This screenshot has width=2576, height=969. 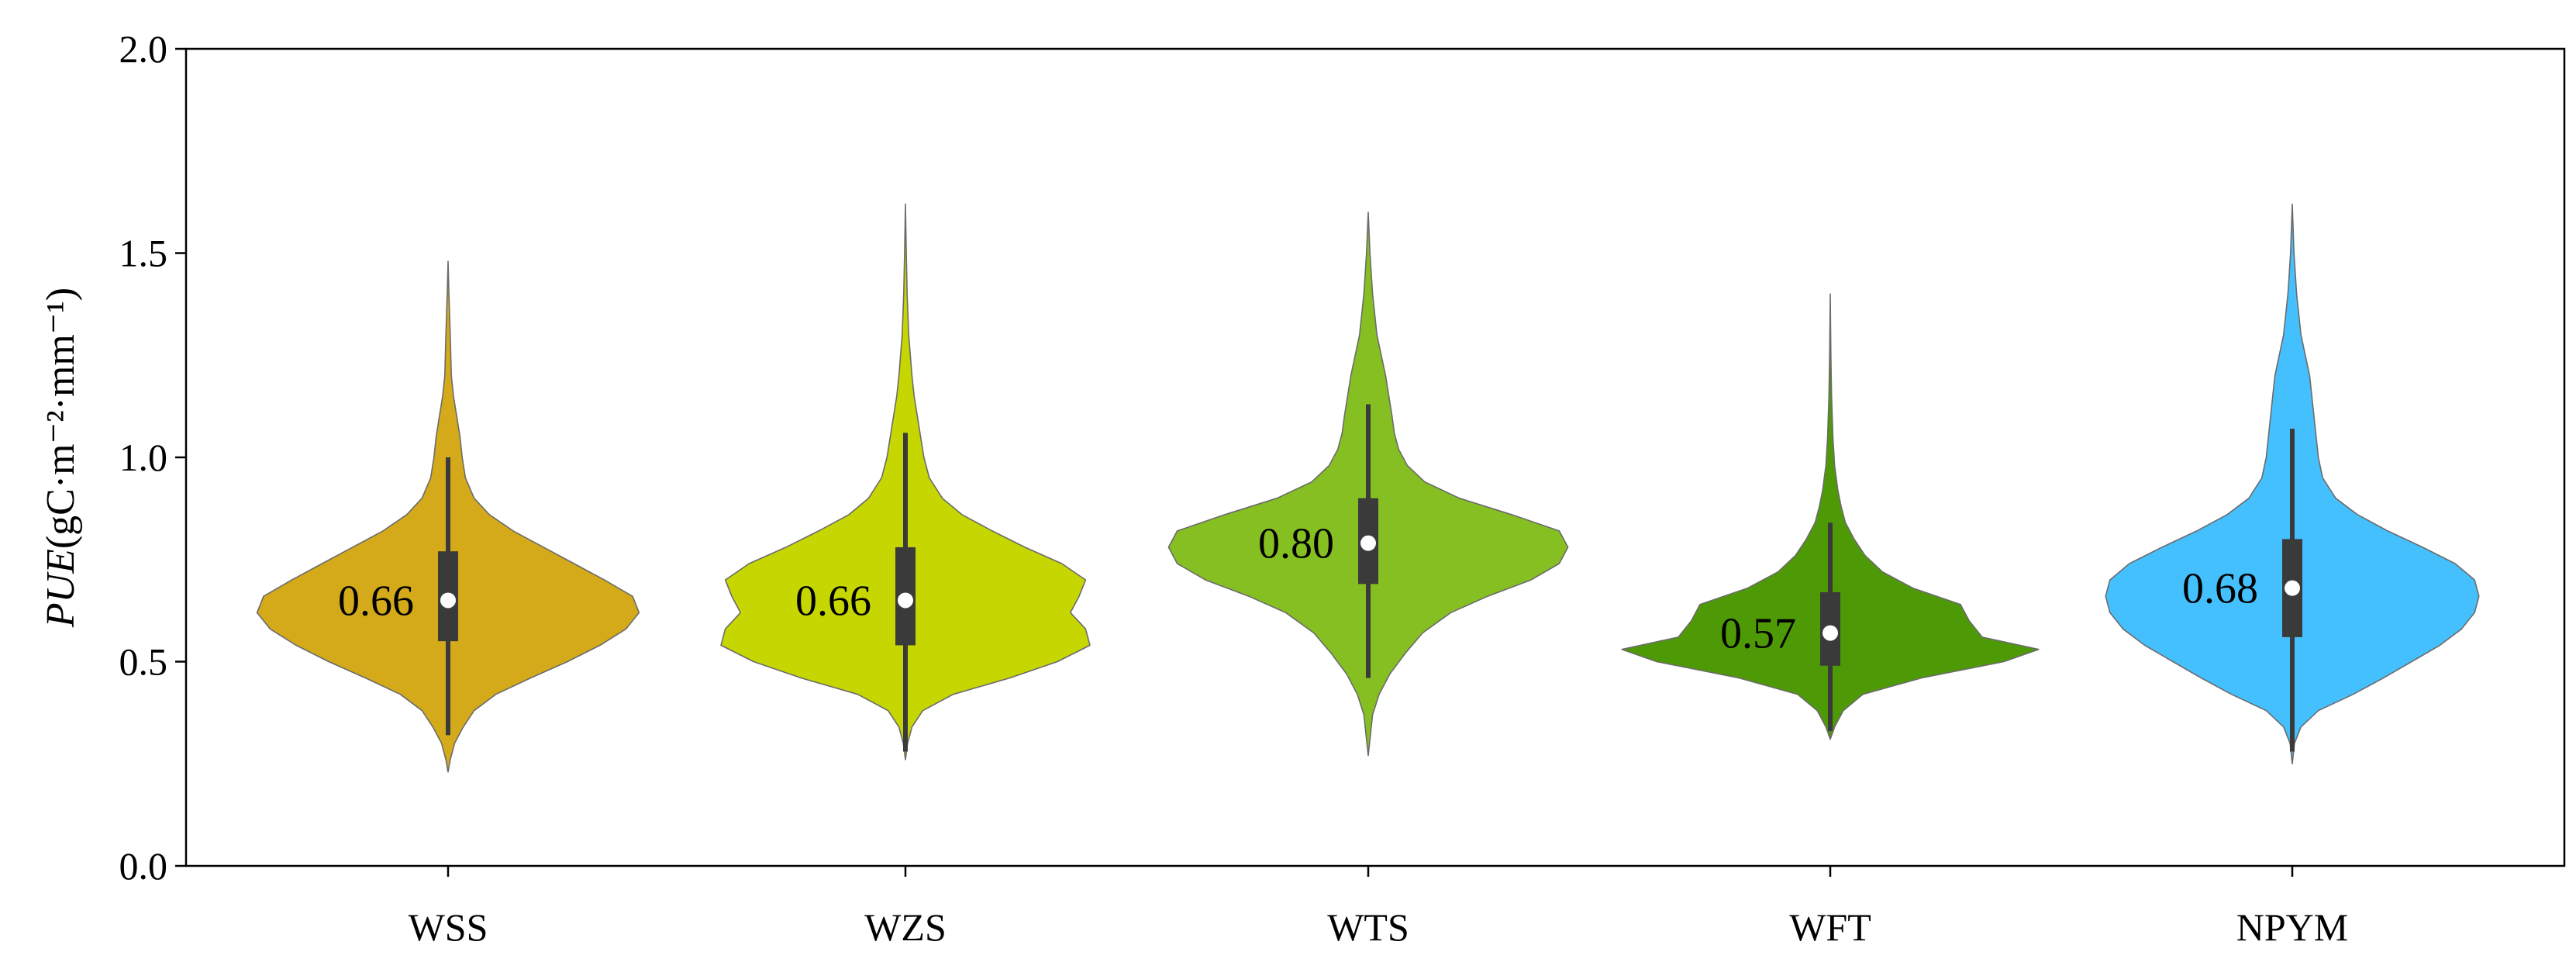 I want to click on violin-body, so click(x=1830, y=516).